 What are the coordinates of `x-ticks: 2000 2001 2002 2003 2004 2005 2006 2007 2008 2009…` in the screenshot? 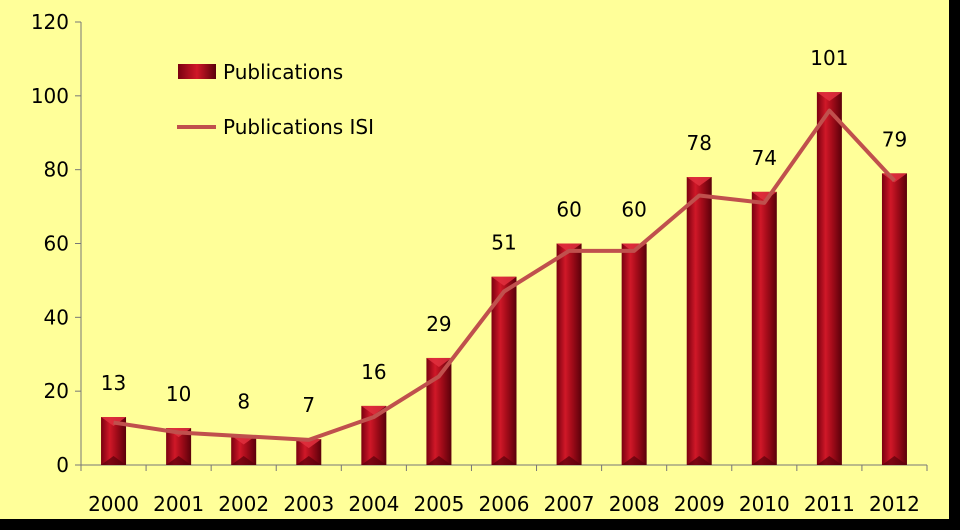 It's located at (504, 490).